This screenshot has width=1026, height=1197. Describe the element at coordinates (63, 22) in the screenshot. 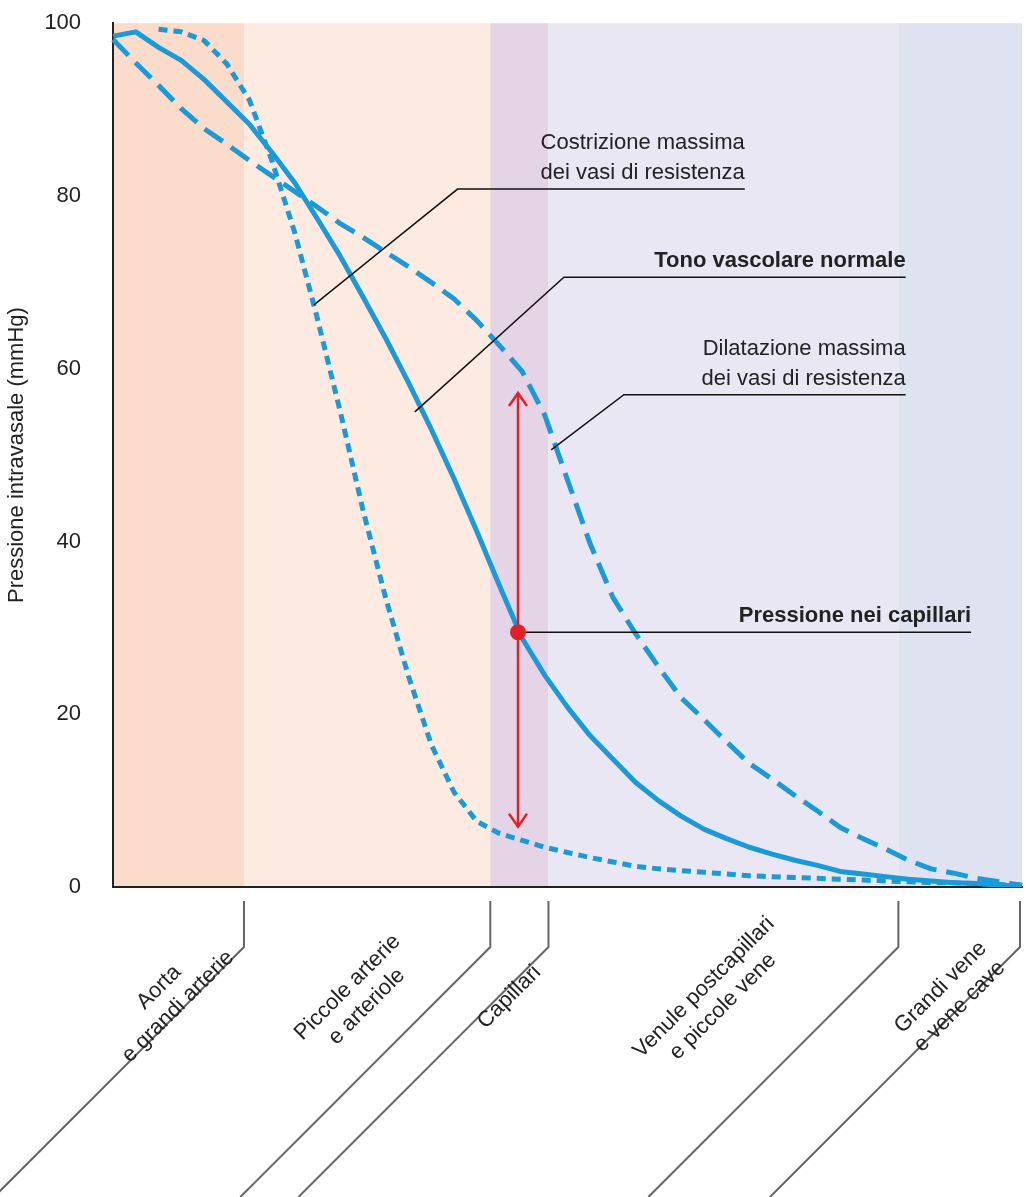

I see `y-tick-label: 100` at that location.